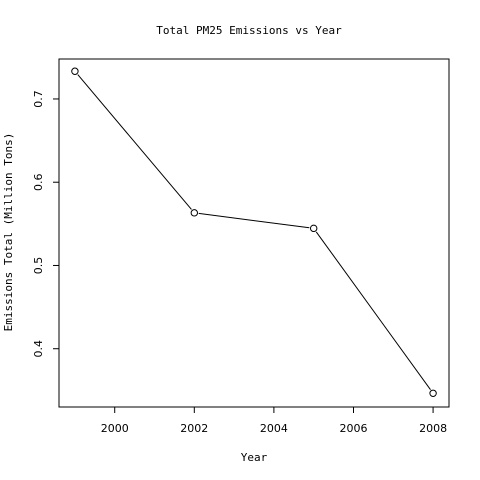 This screenshot has height=480, width=480. Describe the element at coordinates (433, 428) in the screenshot. I see `x-tick-label: 2008` at that location.